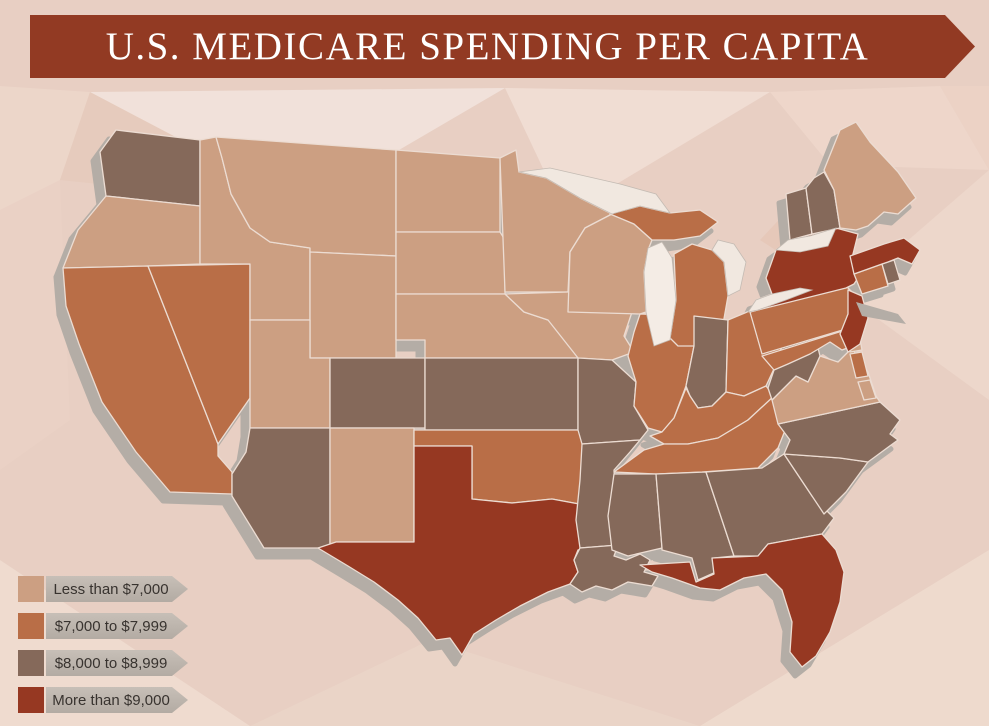 This screenshot has width=989, height=726. I want to click on state-missouri, so click(613, 401).